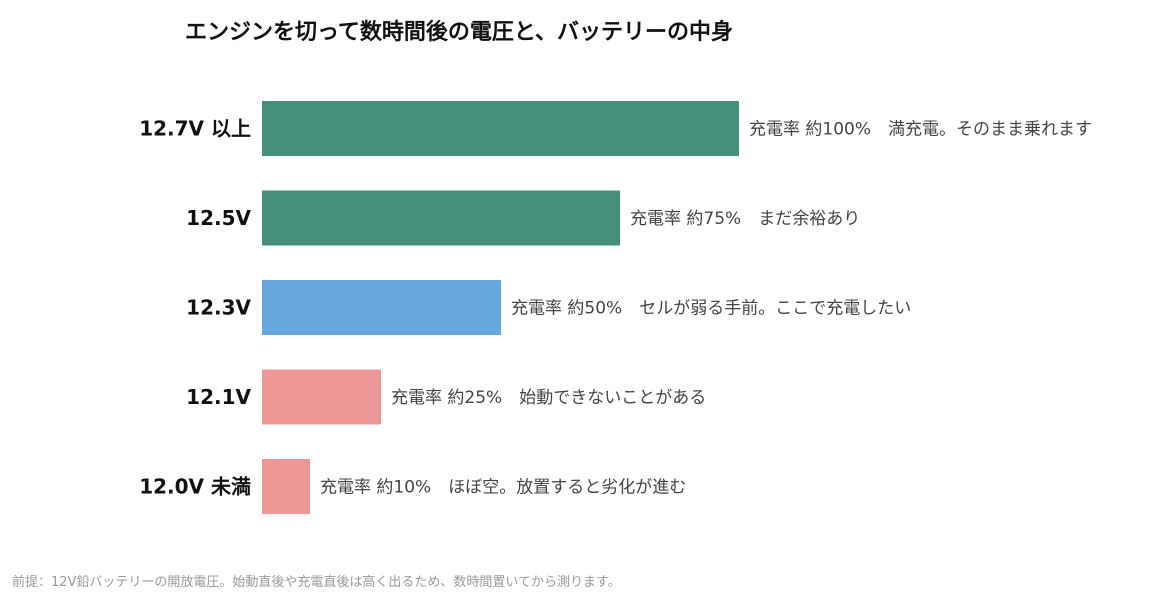 This screenshot has width=1170, height=598. Describe the element at coordinates (218, 397) in the screenshot. I see `category-label-3: 12.1V` at that location.